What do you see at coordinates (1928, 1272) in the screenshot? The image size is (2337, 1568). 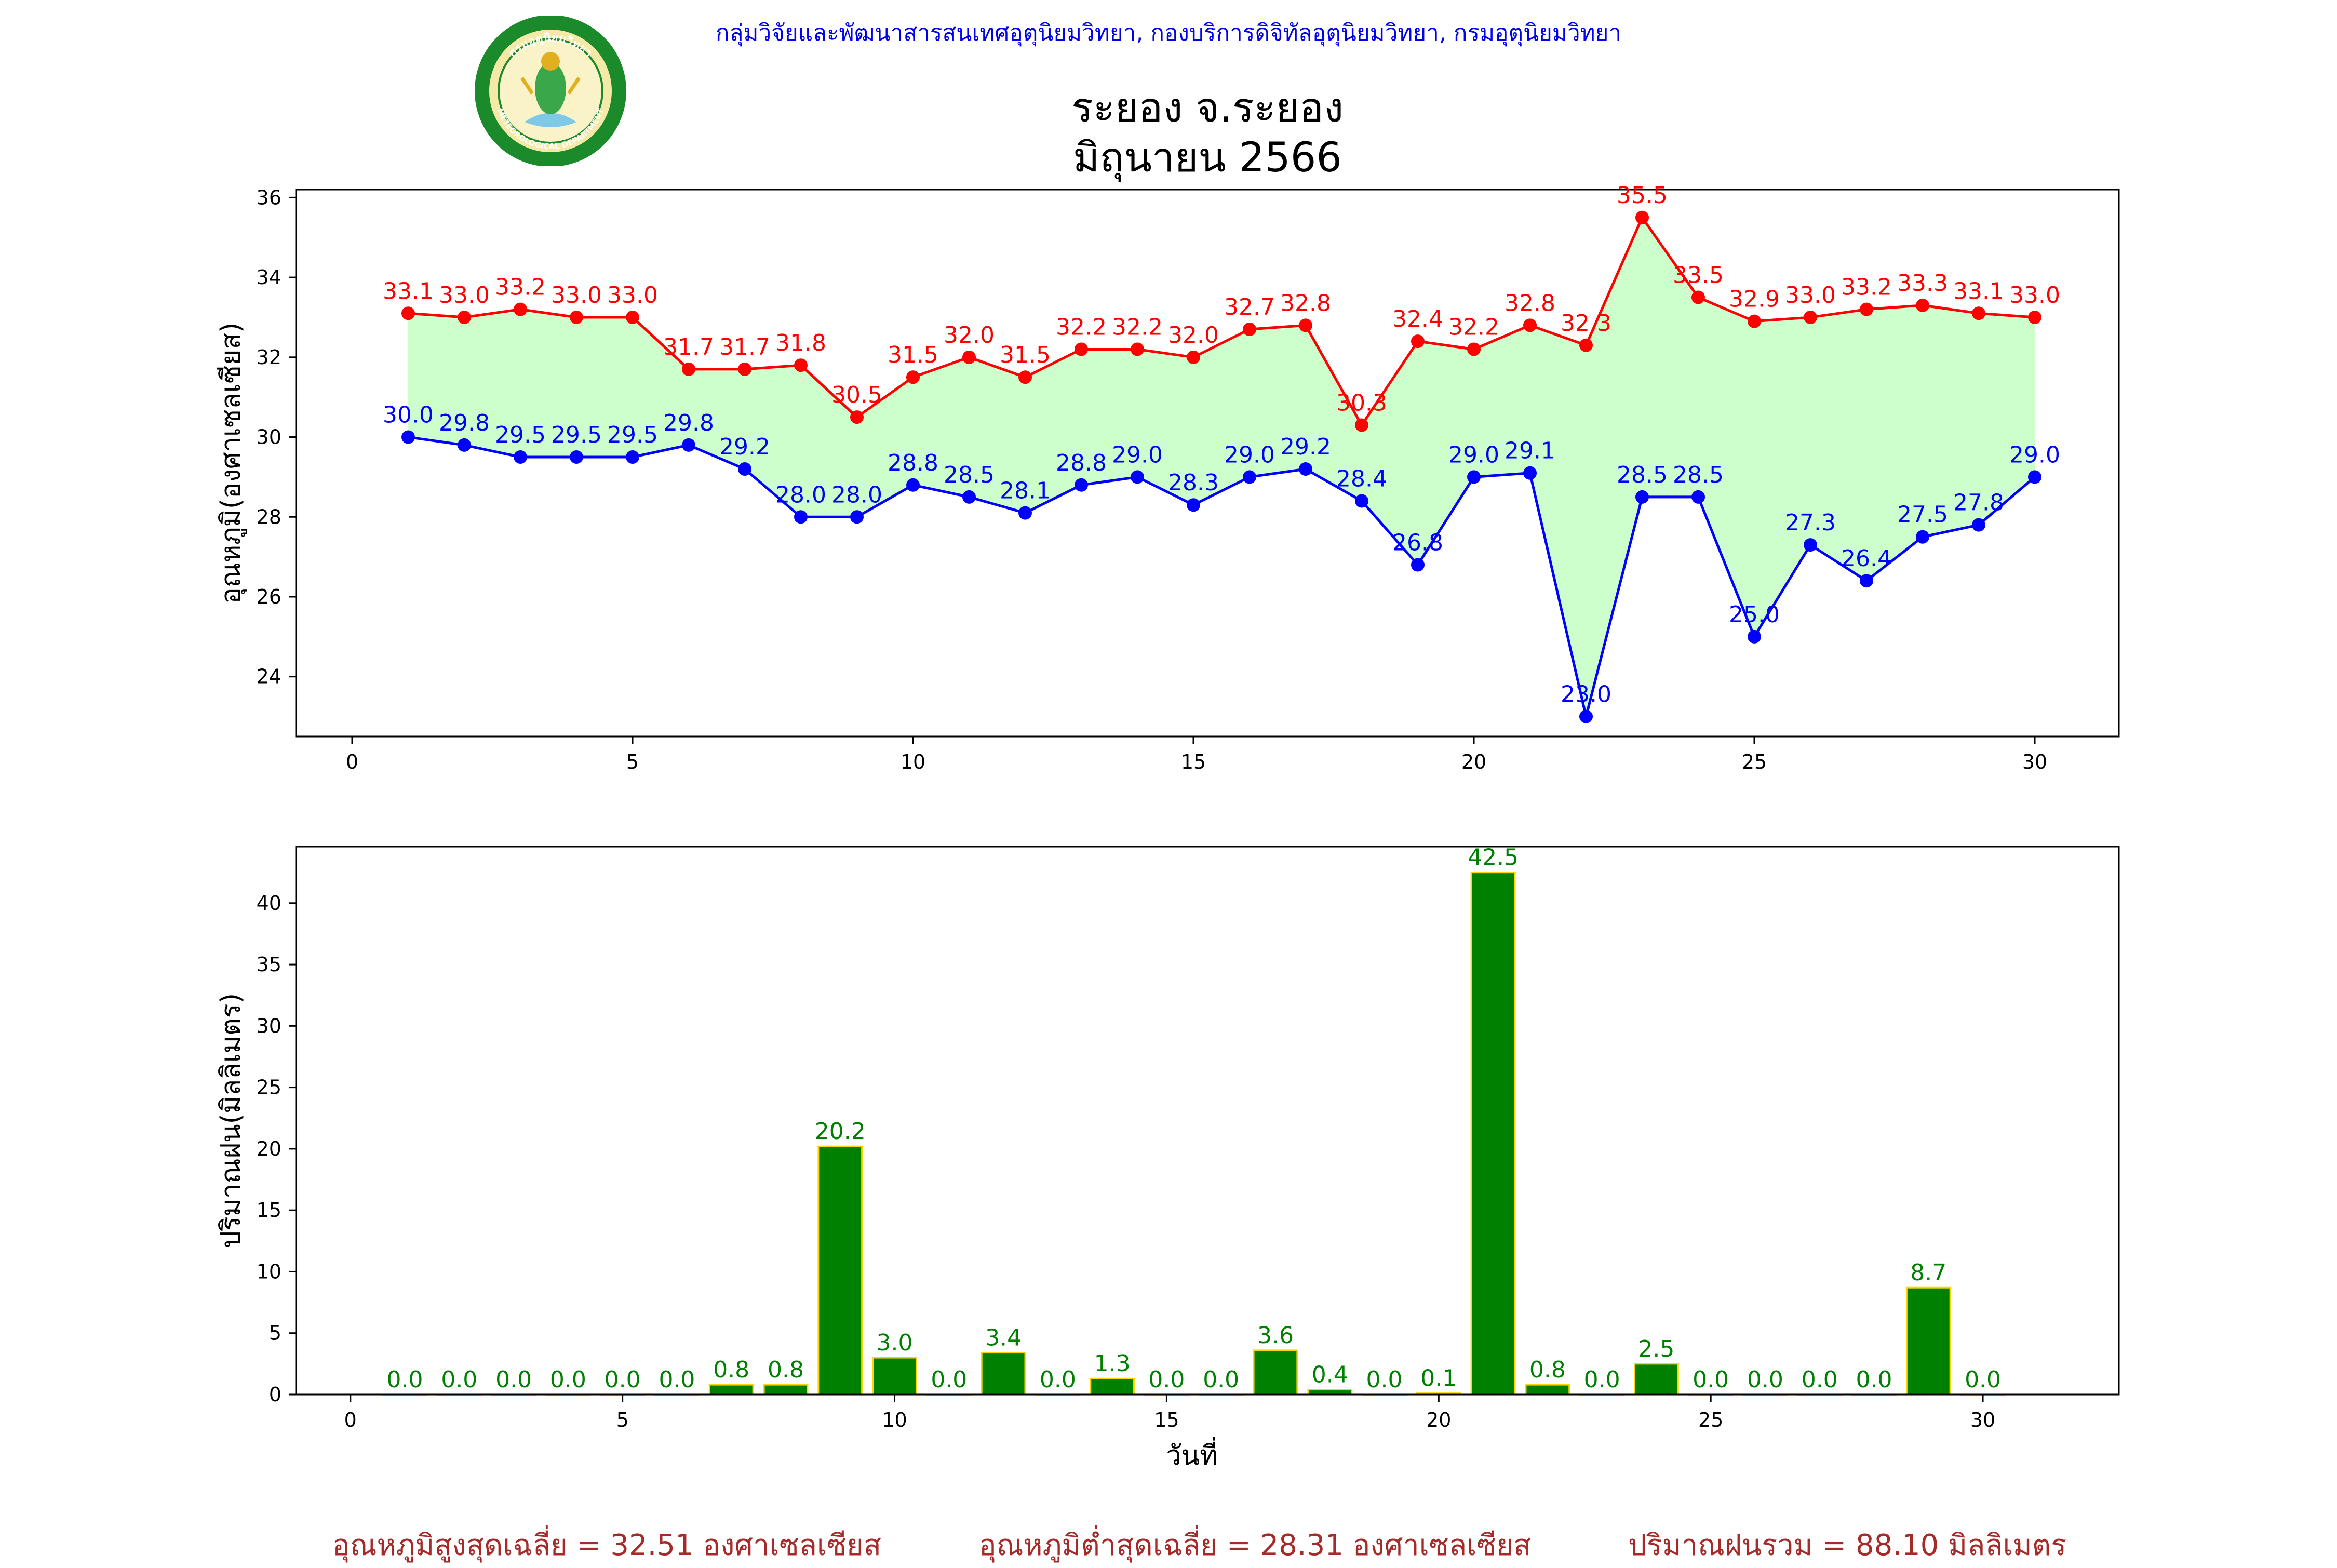 I see `rainfall-data-label: 8.7` at bounding box center [1928, 1272].